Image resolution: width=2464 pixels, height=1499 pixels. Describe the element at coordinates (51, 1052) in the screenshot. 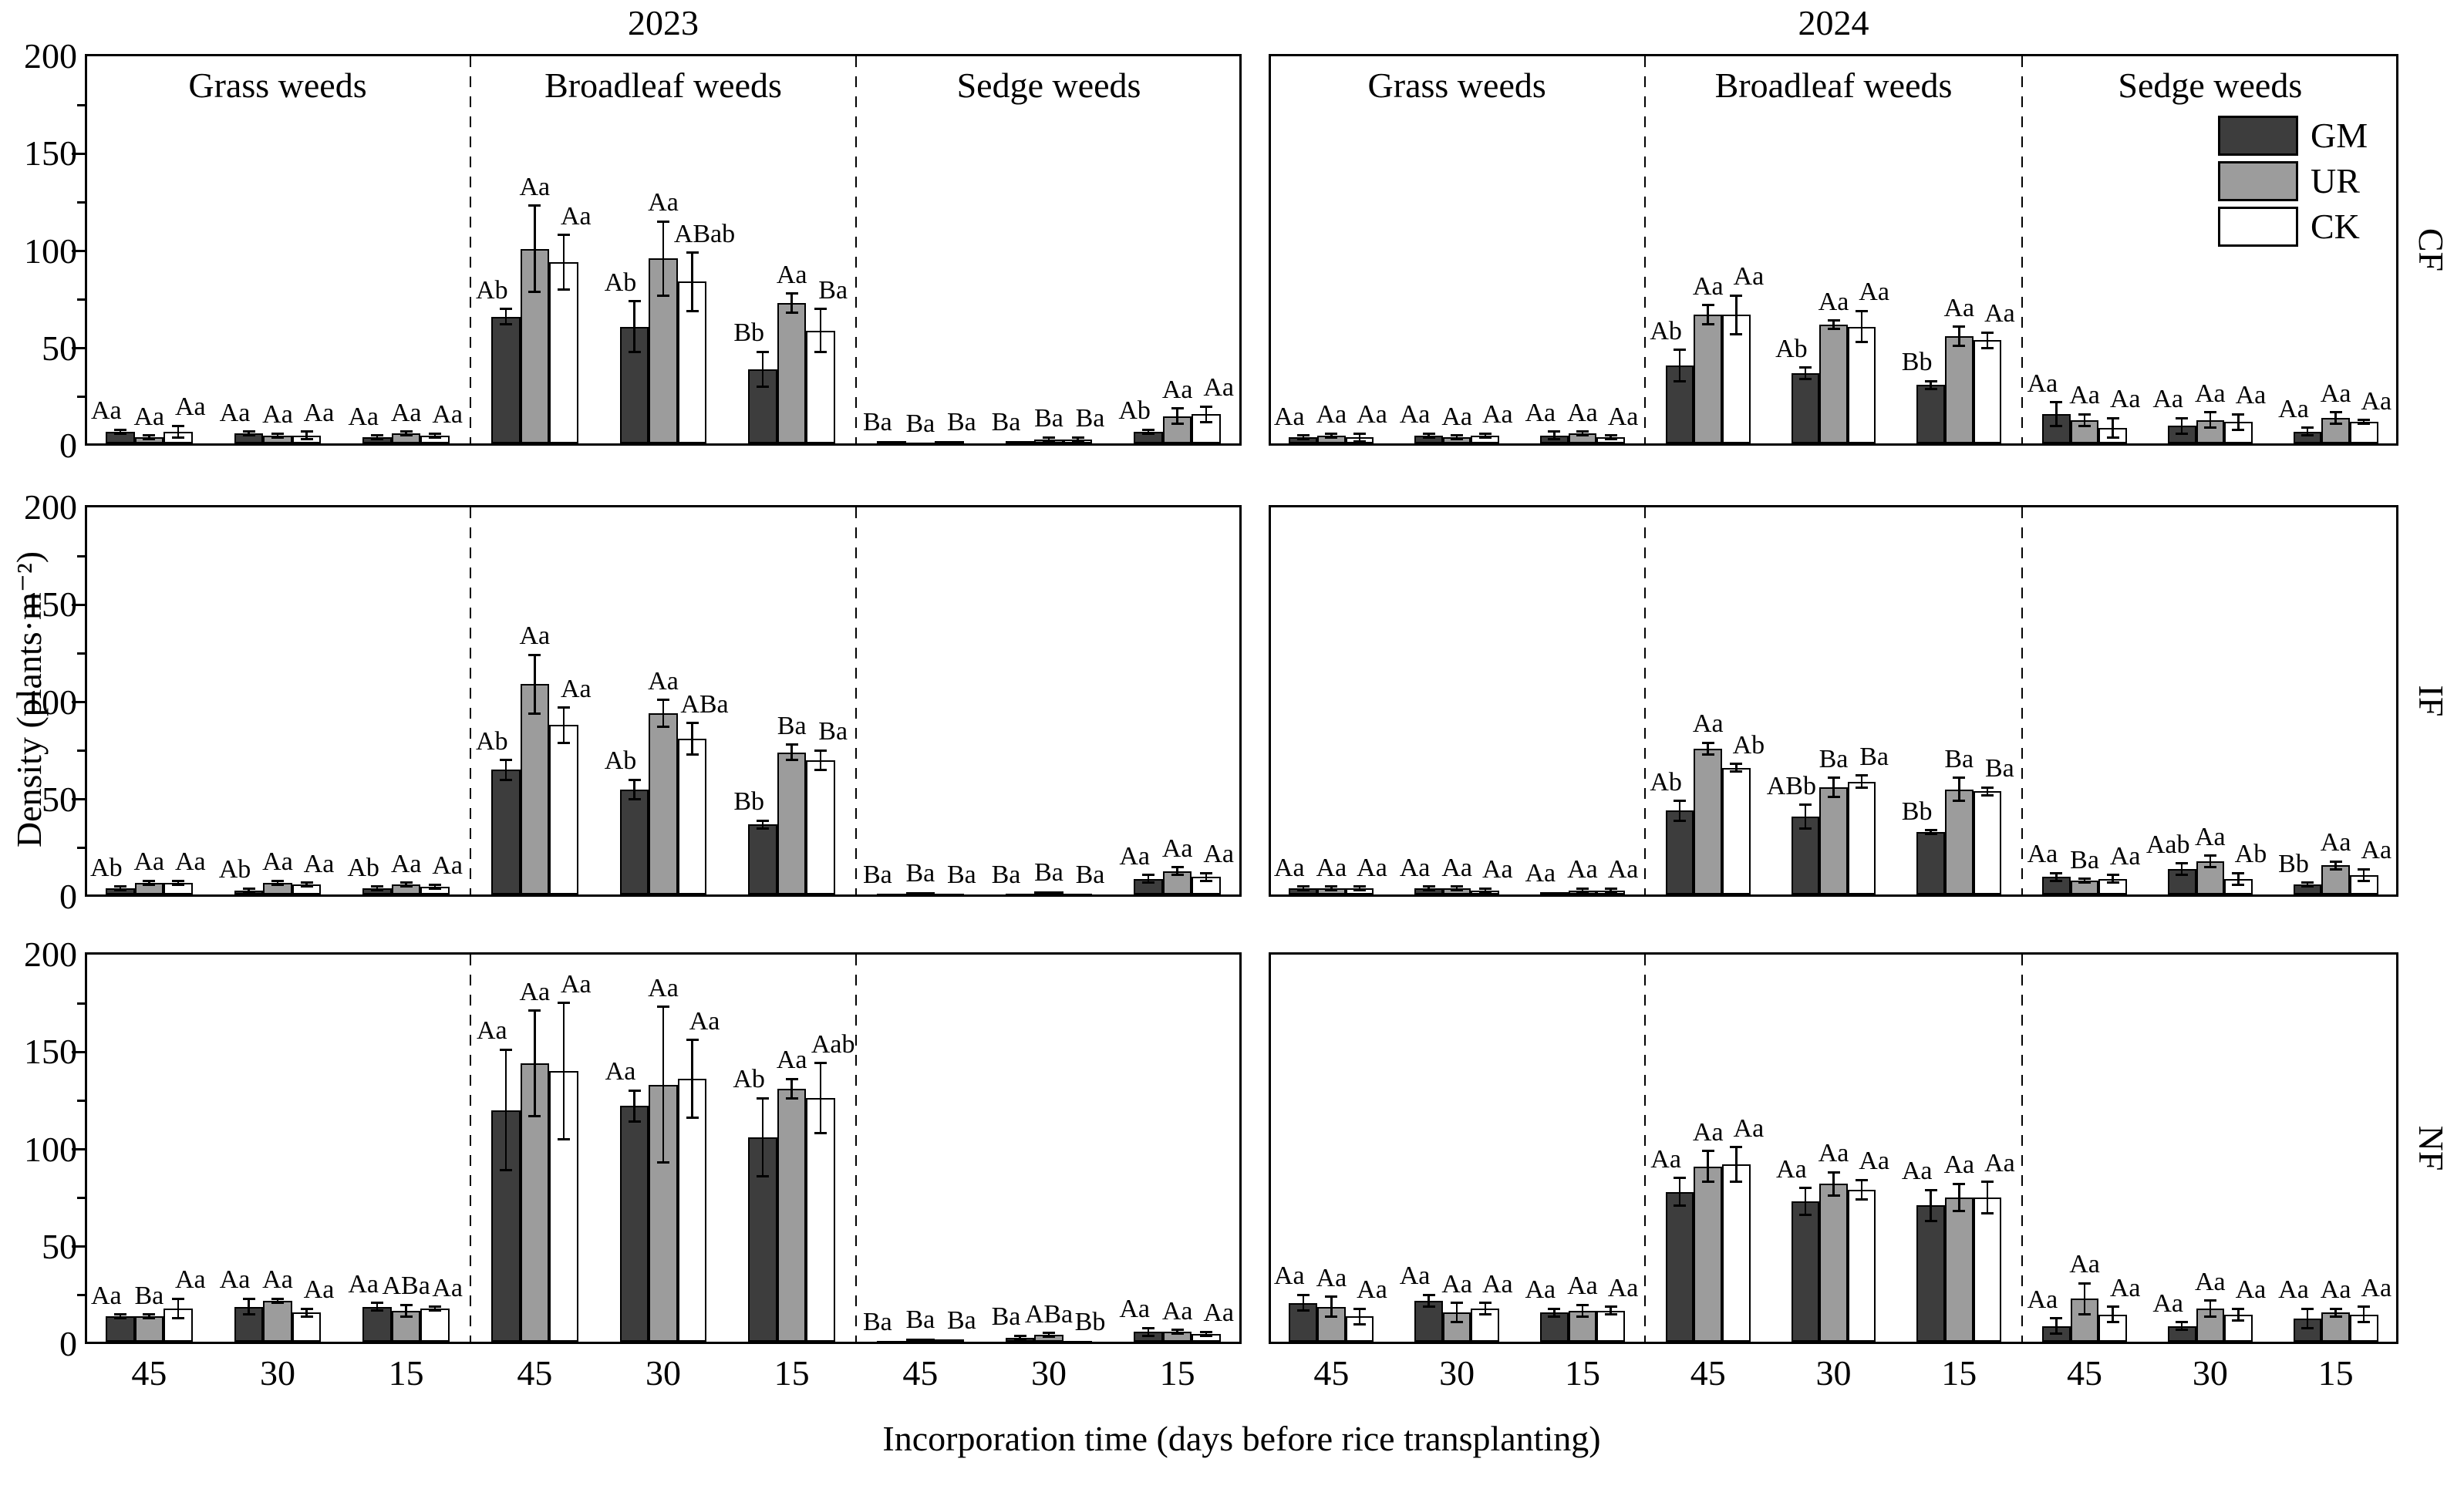

I see `y-tick-label: 150` at that location.